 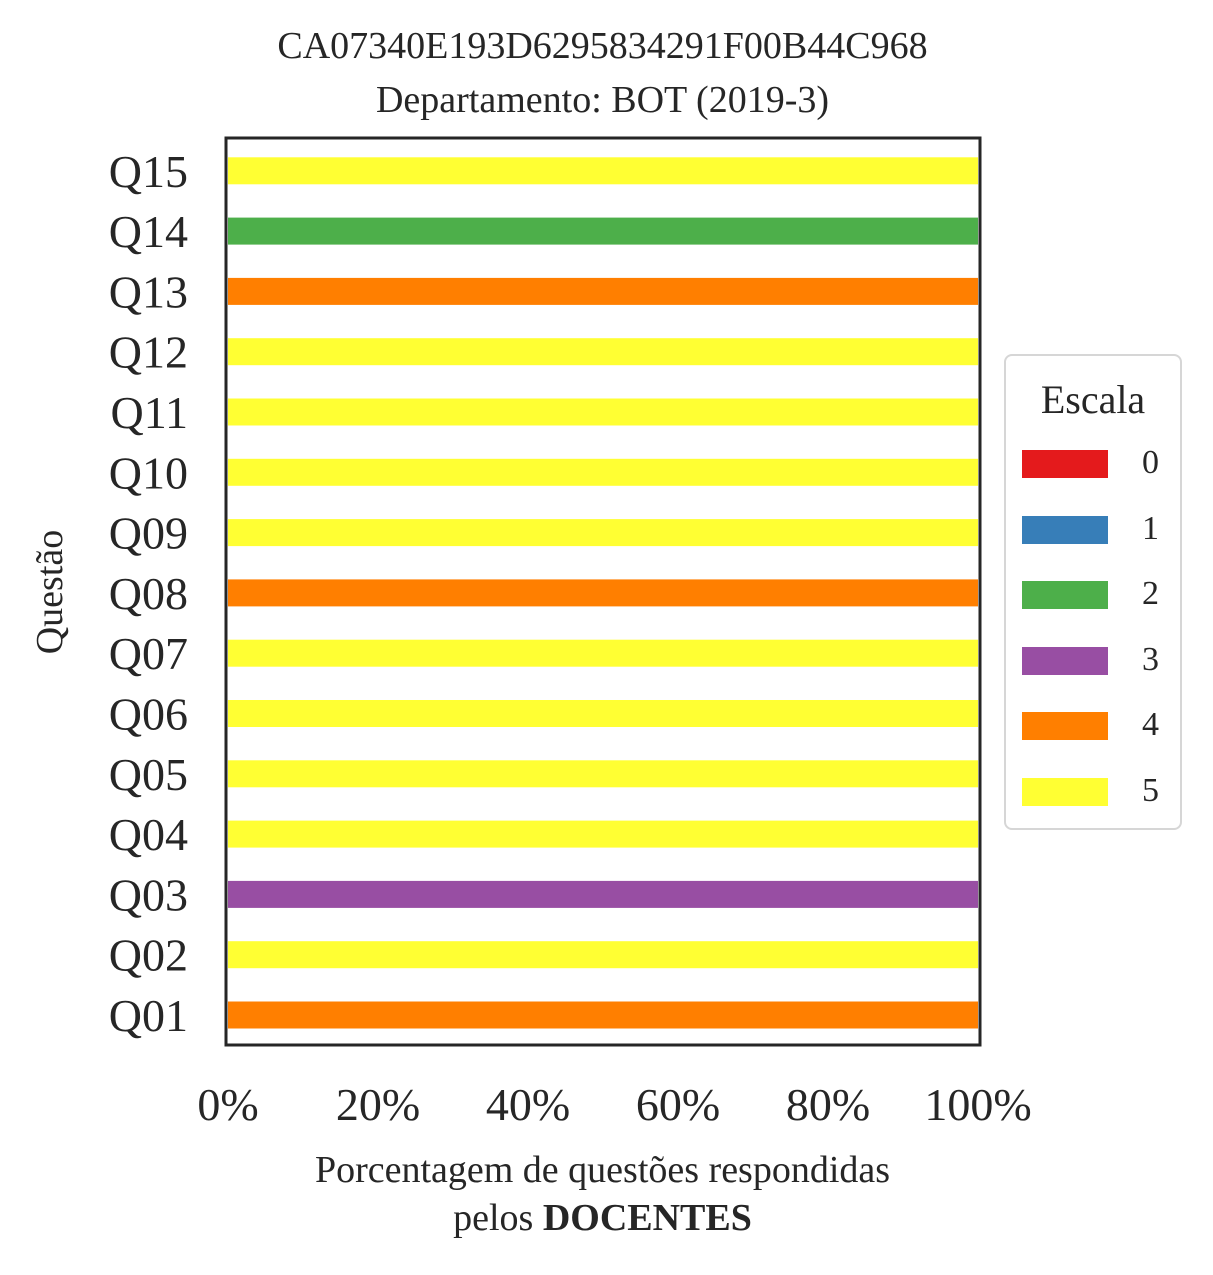 What do you see at coordinates (148, 894) in the screenshot?
I see `y-tick-label-q03: Q03` at bounding box center [148, 894].